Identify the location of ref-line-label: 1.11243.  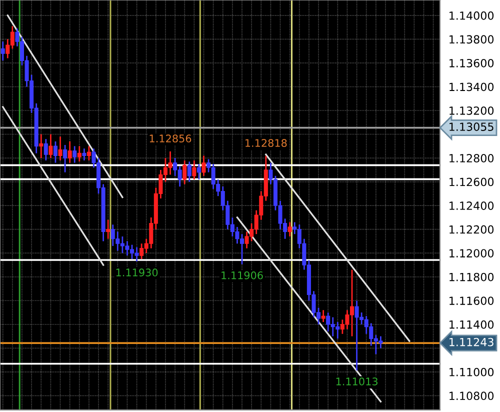
(472, 342).